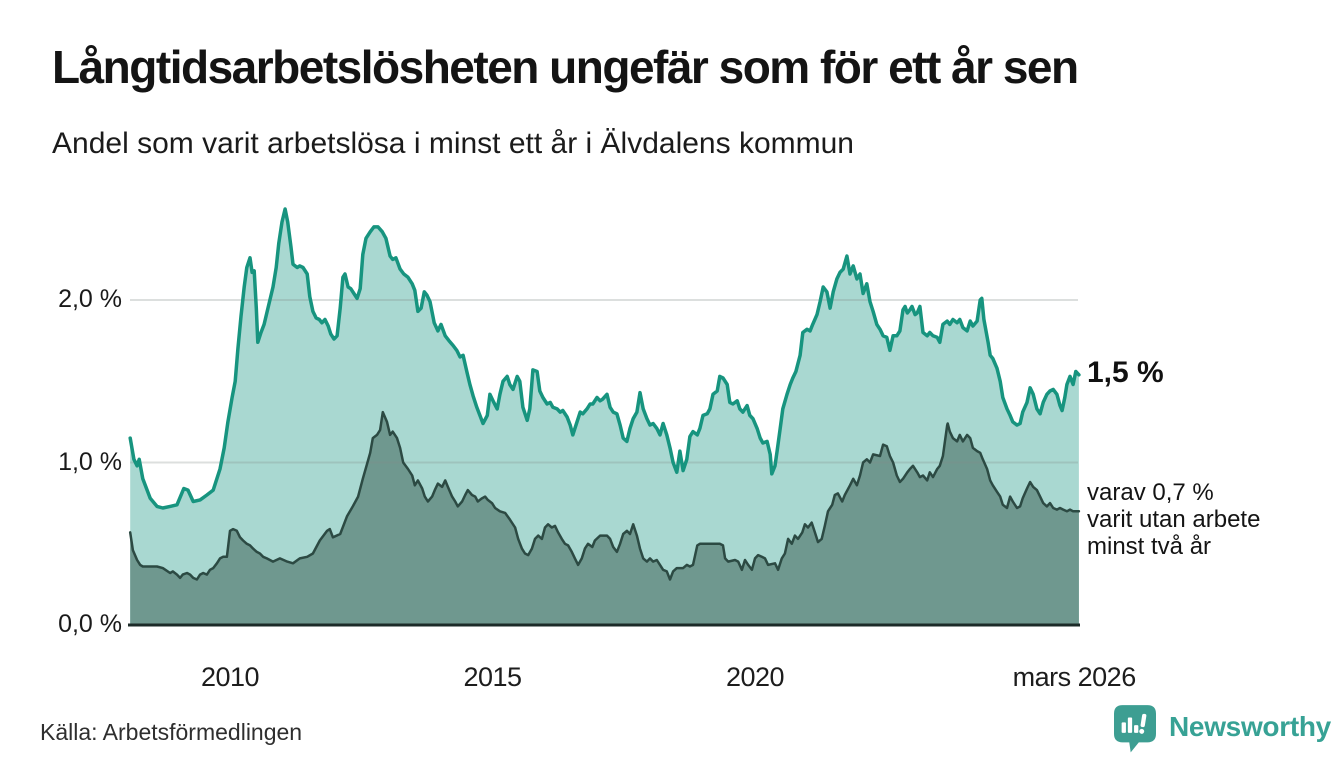  What do you see at coordinates (1149, 547) in the screenshot?
I see `annotation-line-3: minst två år` at bounding box center [1149, 547].